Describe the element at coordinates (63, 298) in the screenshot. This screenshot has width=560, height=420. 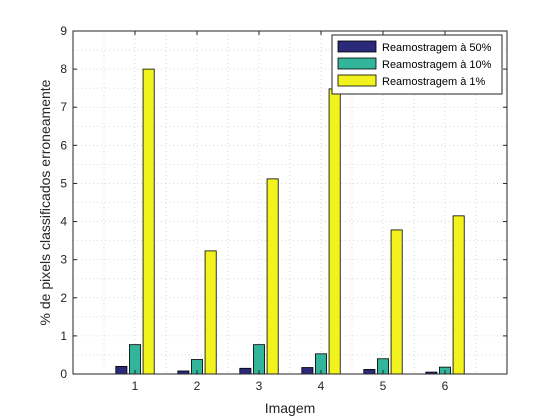
I see `y-tick-label: 2` at that location.